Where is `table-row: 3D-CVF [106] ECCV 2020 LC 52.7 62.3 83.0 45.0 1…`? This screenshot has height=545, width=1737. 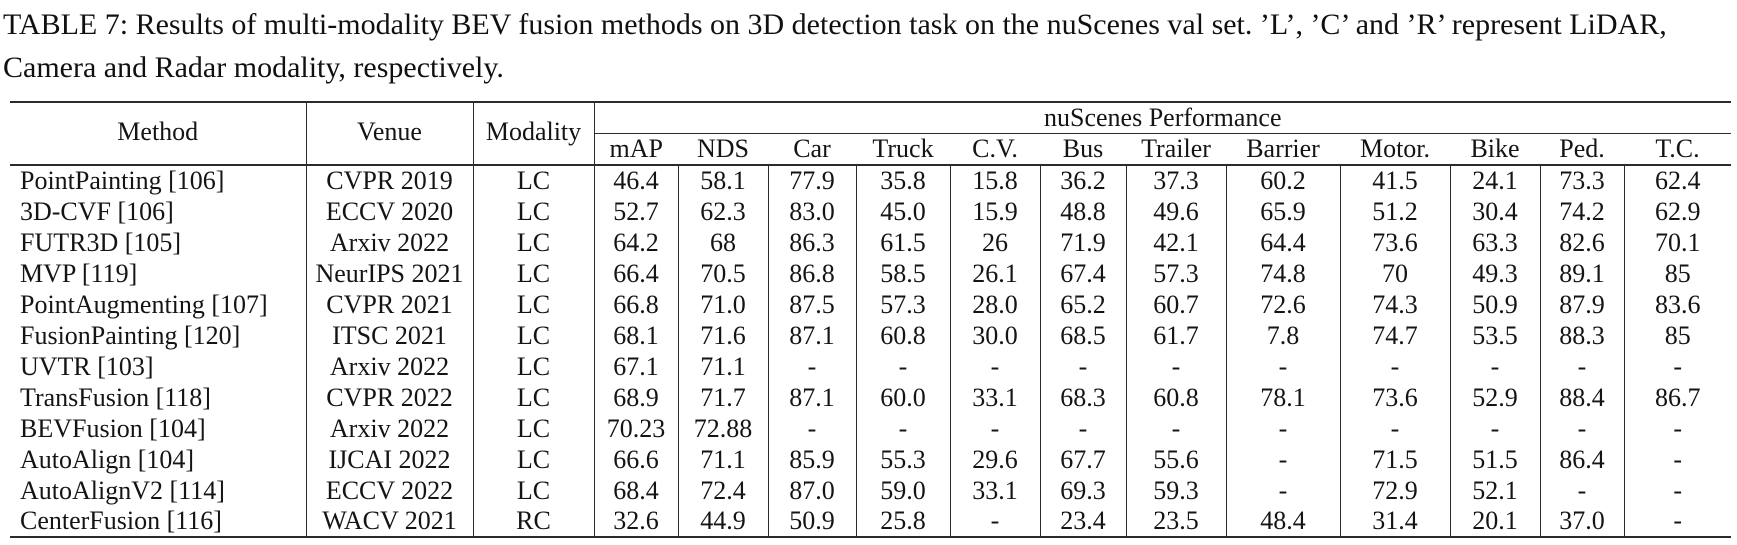
table-row: 3D-CVF [106] ECCV 2020 LC 52.7 62.3 83.0 45.0 1… is located at coordinates (870, 212).